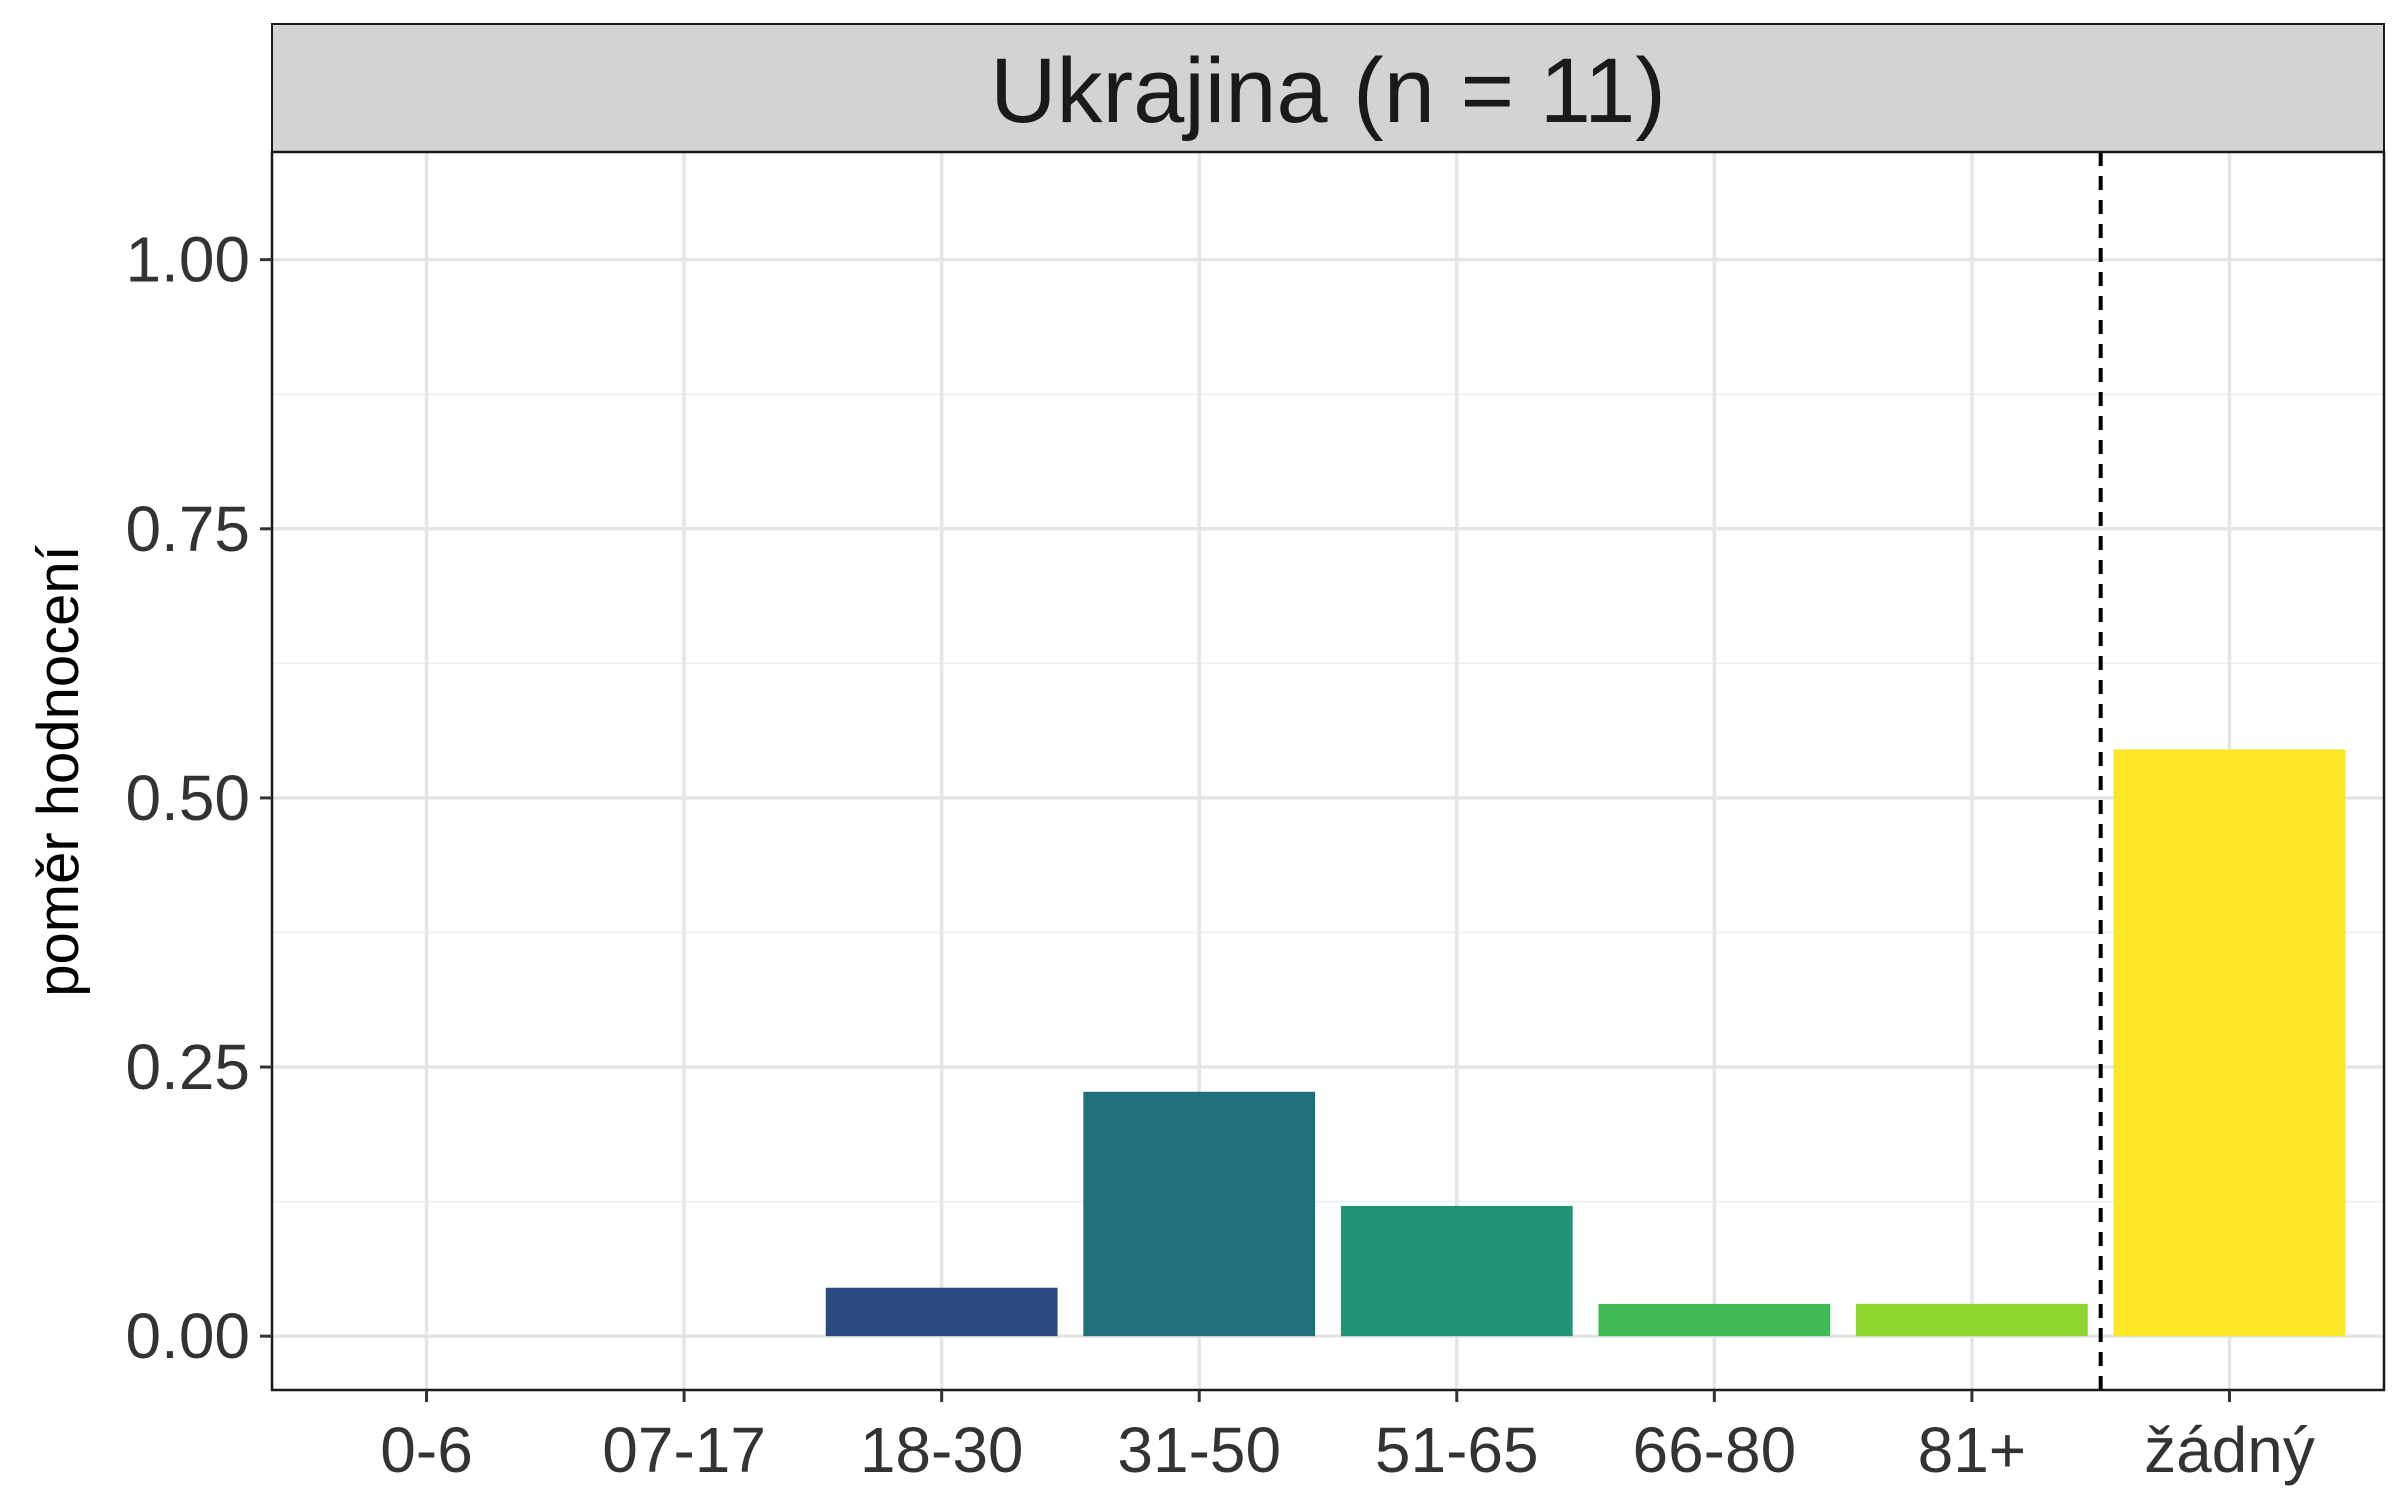  Describe the element at coordinates (2229, 1043) in the screenshot. I see `bar-žádný` at that location.